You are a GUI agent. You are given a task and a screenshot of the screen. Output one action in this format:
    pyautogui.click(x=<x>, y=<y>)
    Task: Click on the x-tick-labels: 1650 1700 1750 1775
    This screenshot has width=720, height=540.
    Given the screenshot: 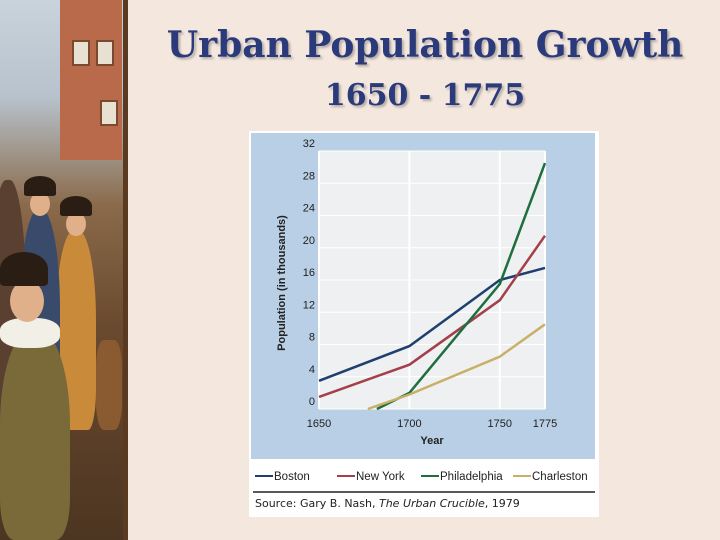 What is the action you would take?
    pyautogui.click(x=432, y=424)
    